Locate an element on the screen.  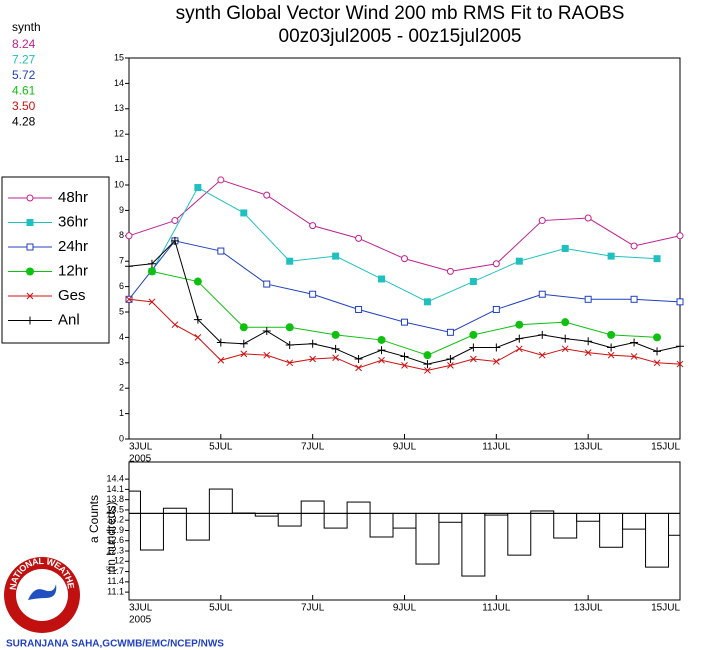
y-tick-label: 11.7 is located at coordinates (115, 571).